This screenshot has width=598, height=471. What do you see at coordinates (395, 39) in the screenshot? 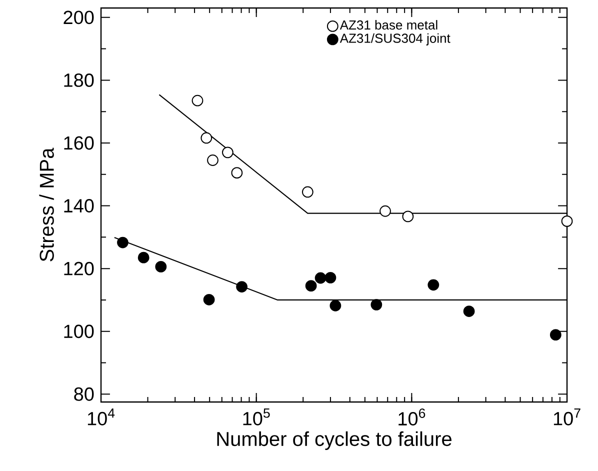
I see `legend-label: AZ31/SUS304 joint` at bounding box center [395, 39].